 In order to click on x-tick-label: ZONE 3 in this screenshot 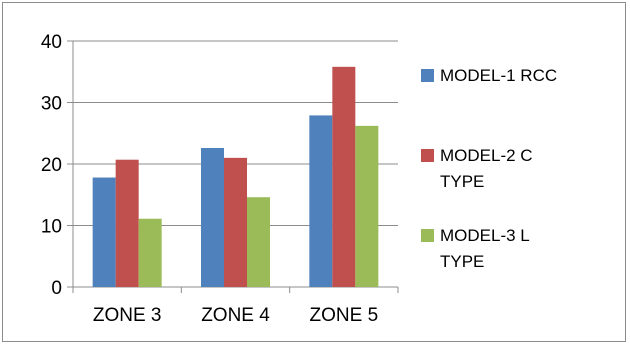, I will do `click(127, 315)`.